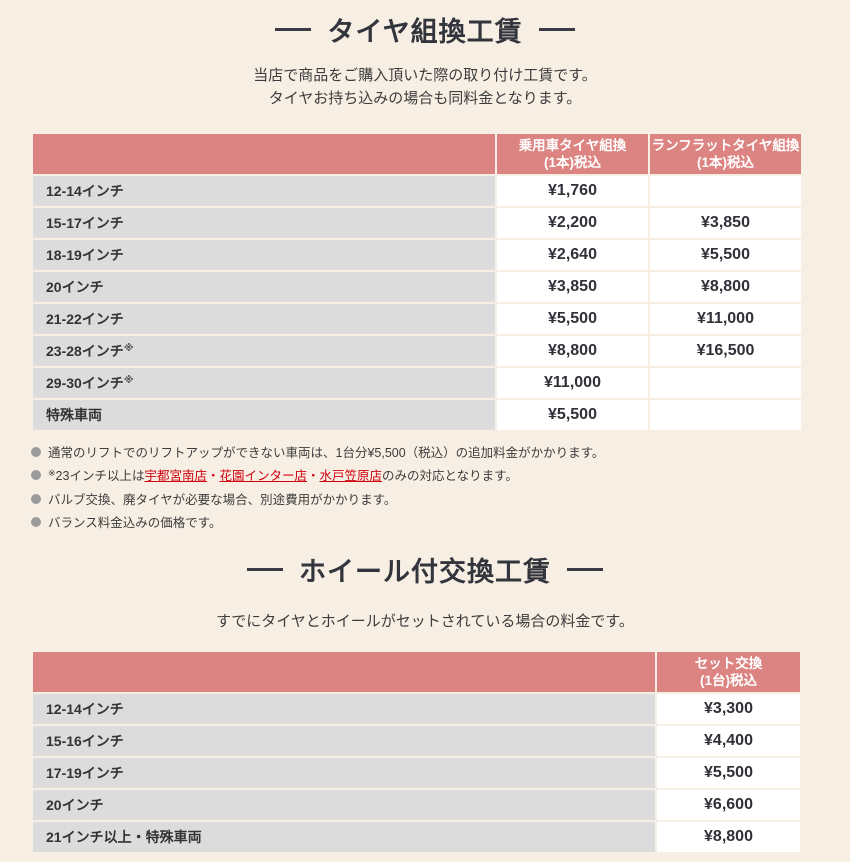  Describe the element at coordinates (425, 98) in the screenshot. I see `tire-description-line2: タイヤお持ち込みの場合も同料金となります。` at that location.